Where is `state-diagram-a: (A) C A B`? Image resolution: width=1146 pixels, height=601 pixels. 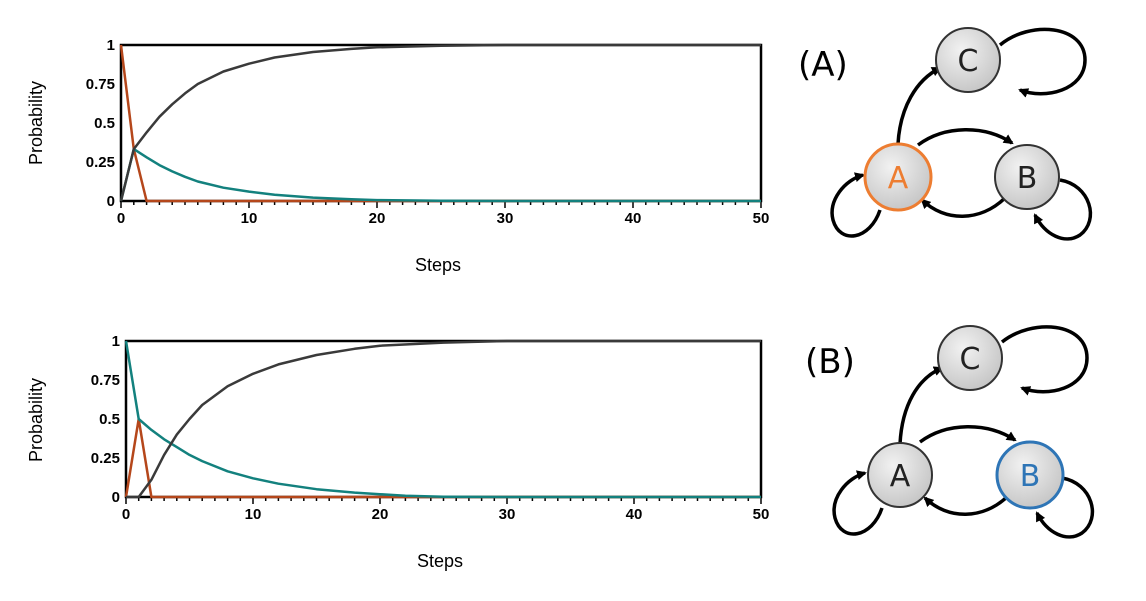 state-diagram-a: (A) C A B is located at coordinates (945, 134).